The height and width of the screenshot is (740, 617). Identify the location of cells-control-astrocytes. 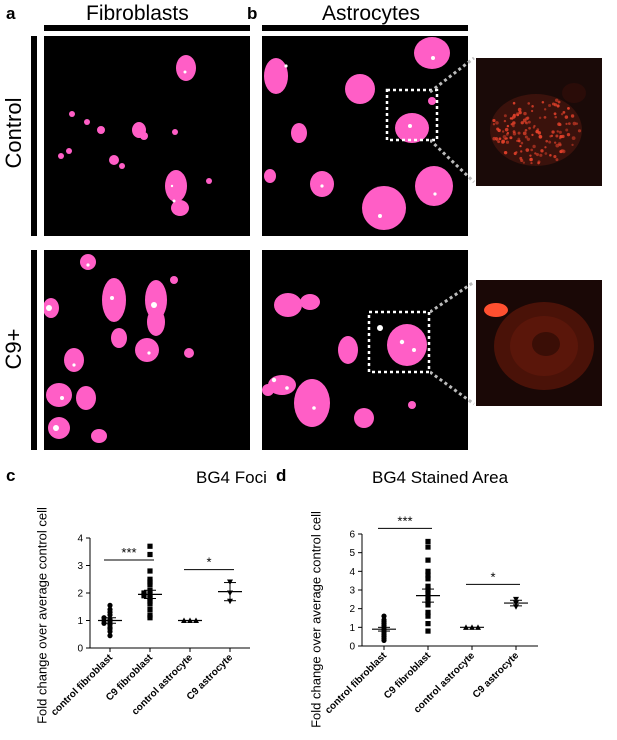
(358, 133).